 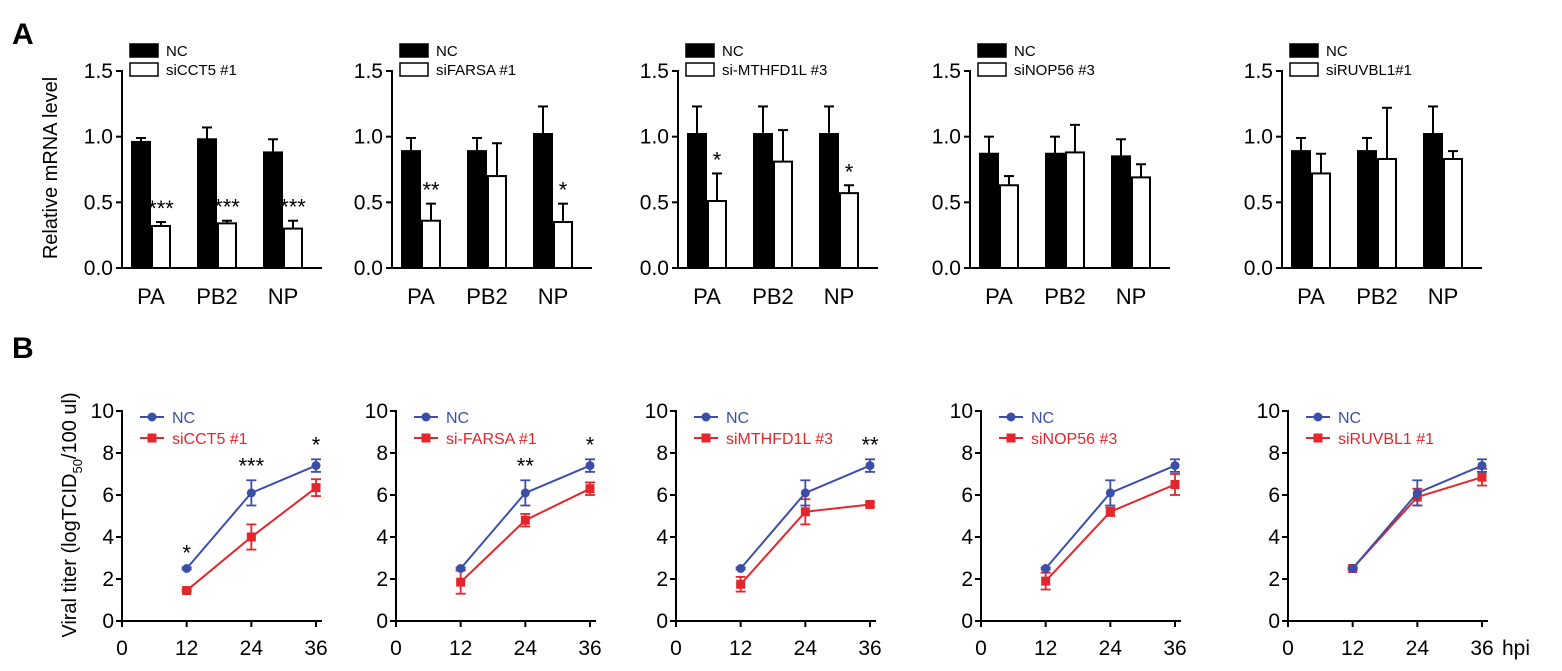 What do you see at coordinates (491, 439) in the screenshot?
I see `legend-label-si: si-FARSA #1` at bounding box center [491, 439].